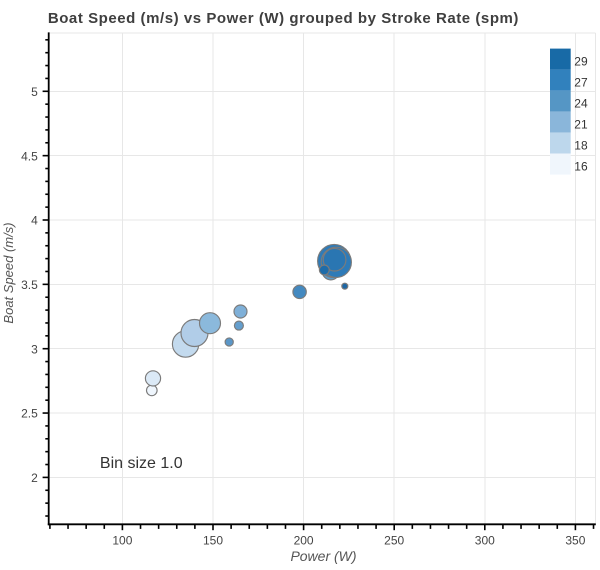 The height and width of the screenshot is (570, 600). I want to click on svg-text: 2.5, so click(29, 414).